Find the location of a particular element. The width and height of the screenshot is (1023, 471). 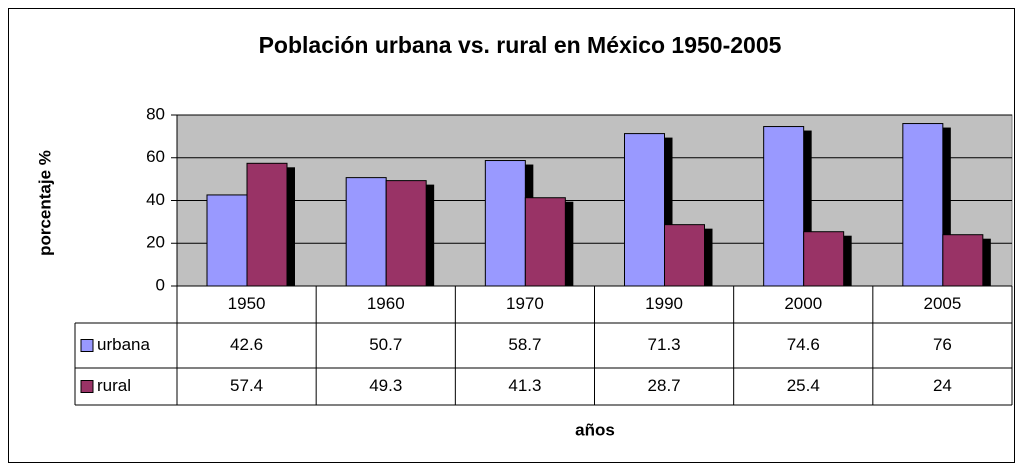

x-tick-label: 1950 is located at coordinates (247, 303).